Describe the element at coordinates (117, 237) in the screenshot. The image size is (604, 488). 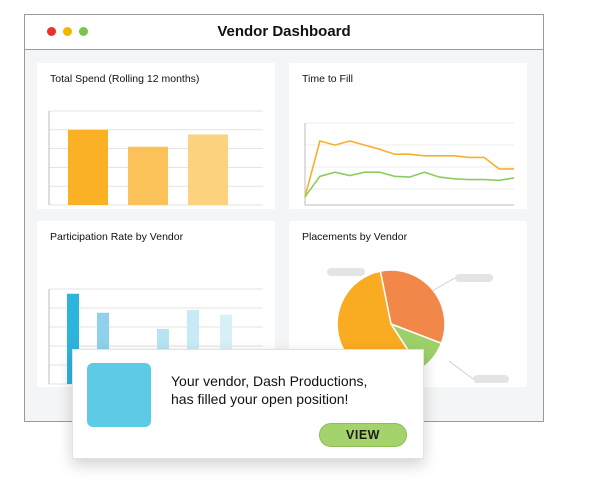
I see `panel-title: Participation Rate by Vendor` at that location.